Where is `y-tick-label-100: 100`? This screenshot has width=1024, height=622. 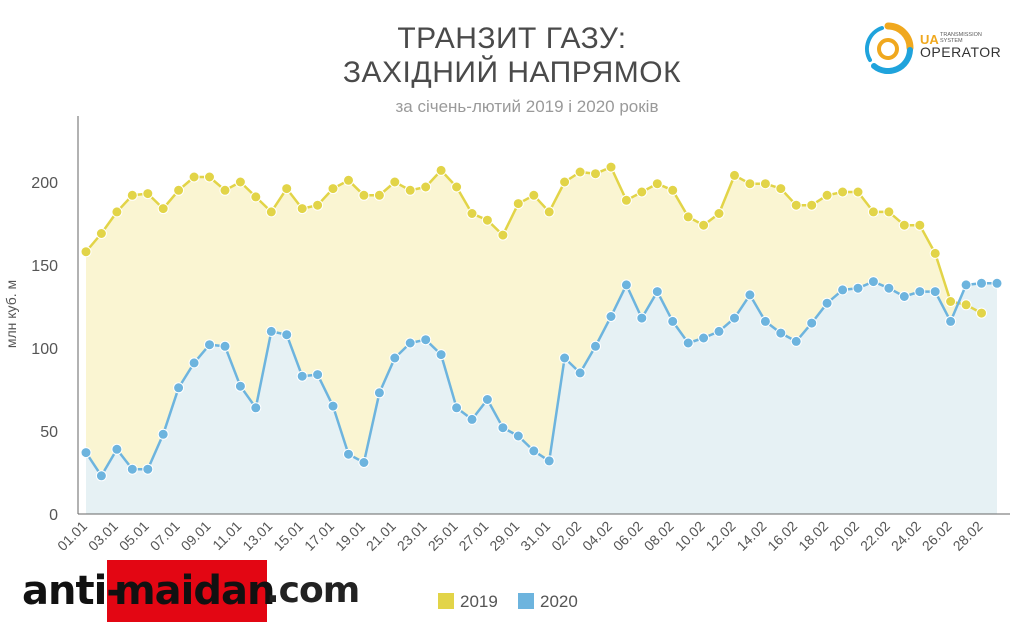 y-tick-label-100: 100 is located at coordinates (44, 349).